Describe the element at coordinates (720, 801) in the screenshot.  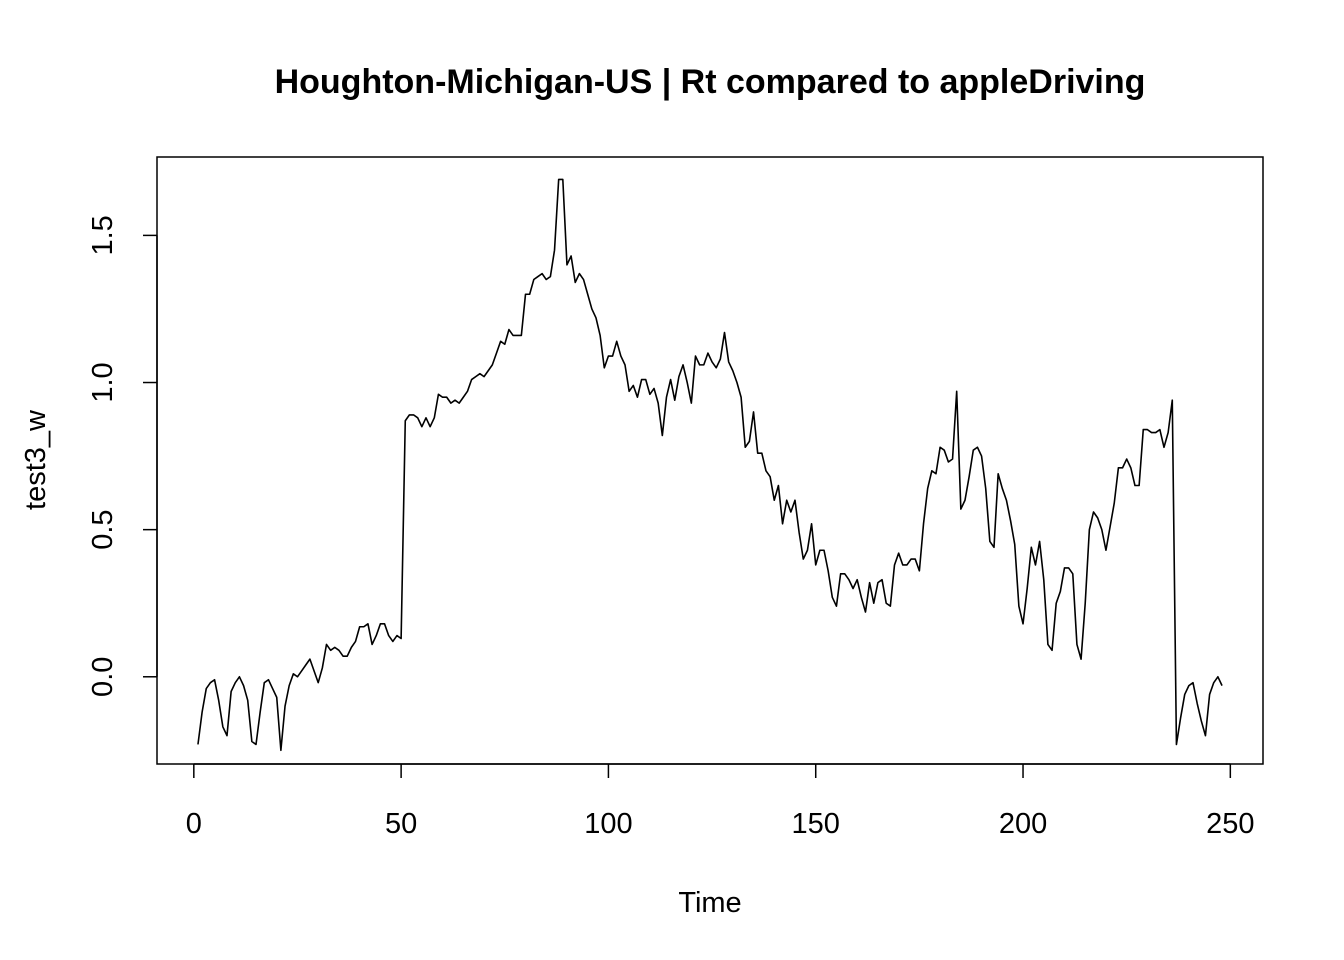
I see `x-axis: 0 50 100 150 200 250` at that location.